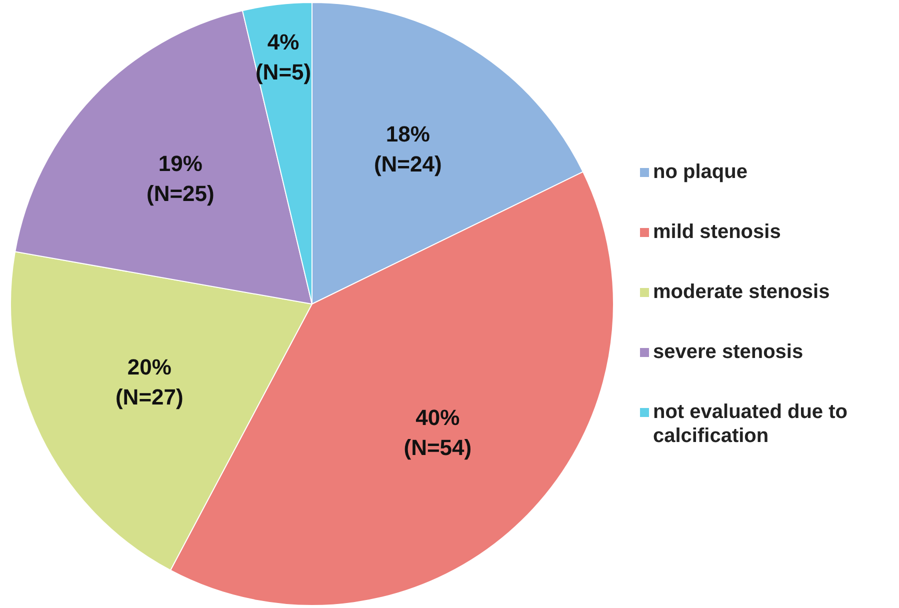  Describe the element at coordinates (700, 172) in the screenshot. I see `legend-label: no plaque` at that location.